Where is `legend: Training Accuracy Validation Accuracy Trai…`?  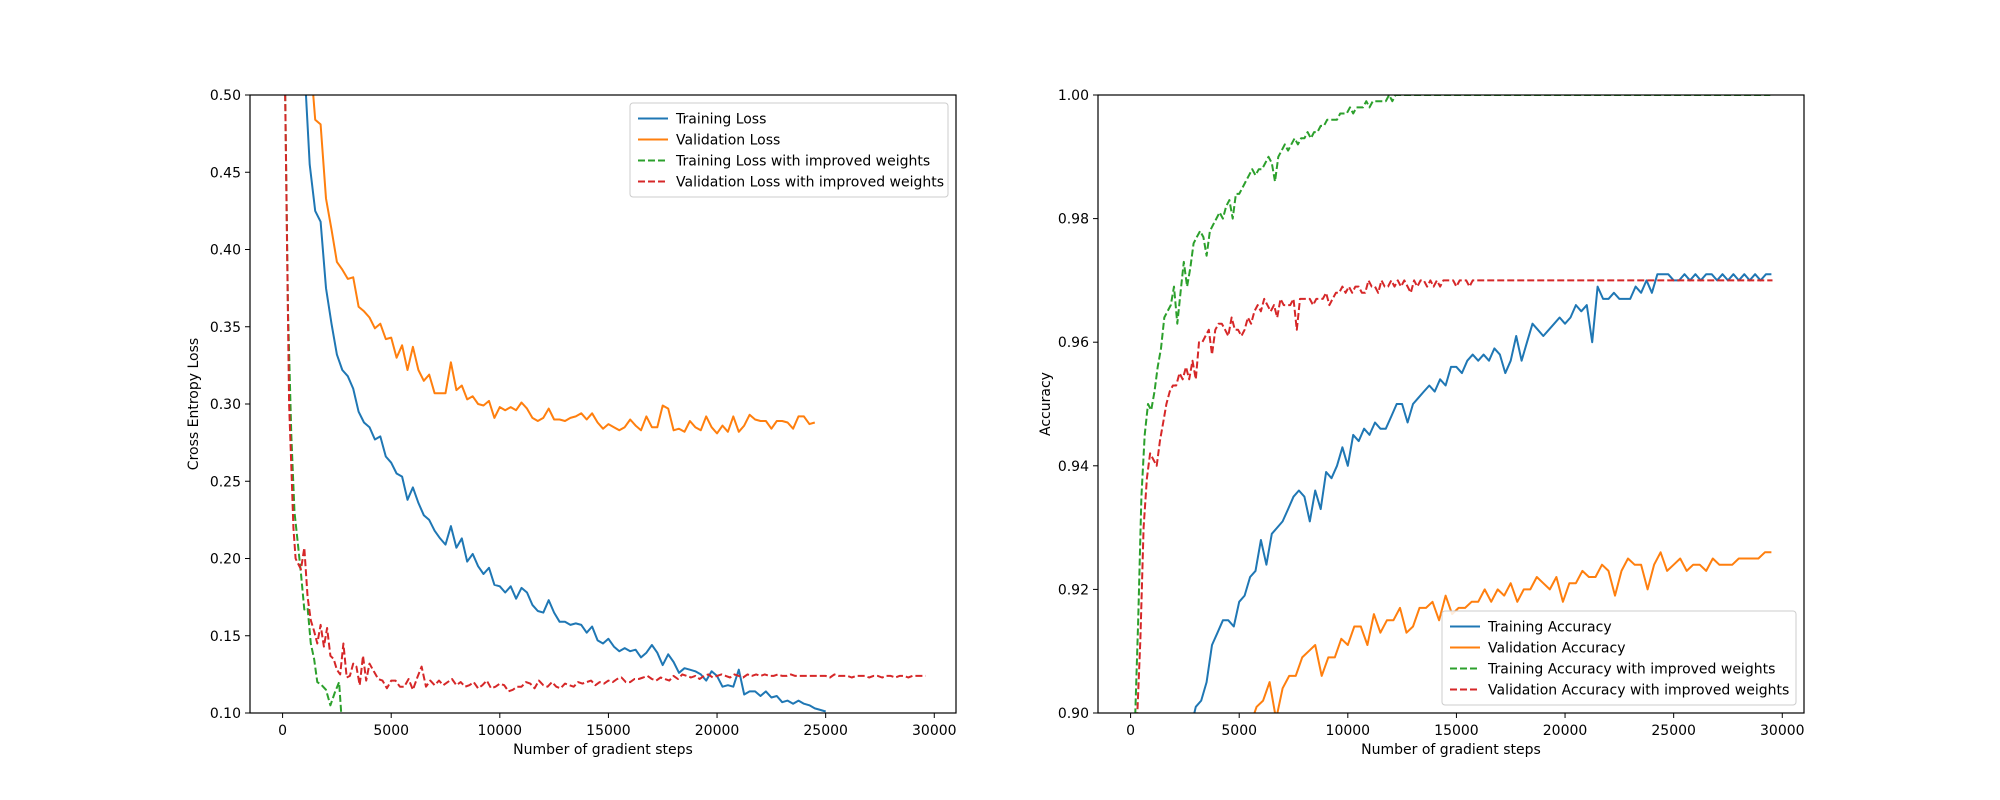 legend: Training Accuracy Validation Accuracy Trai… is located at coordinates (1619, 658).